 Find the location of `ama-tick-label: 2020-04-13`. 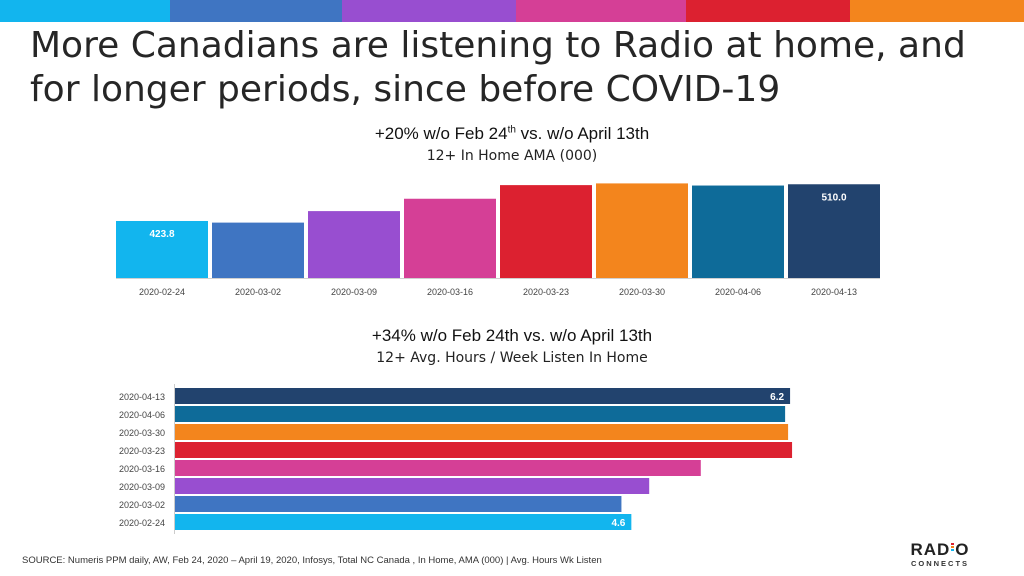

ama-tick-label: 2020-04-13 is located at coordinates (834, 292).